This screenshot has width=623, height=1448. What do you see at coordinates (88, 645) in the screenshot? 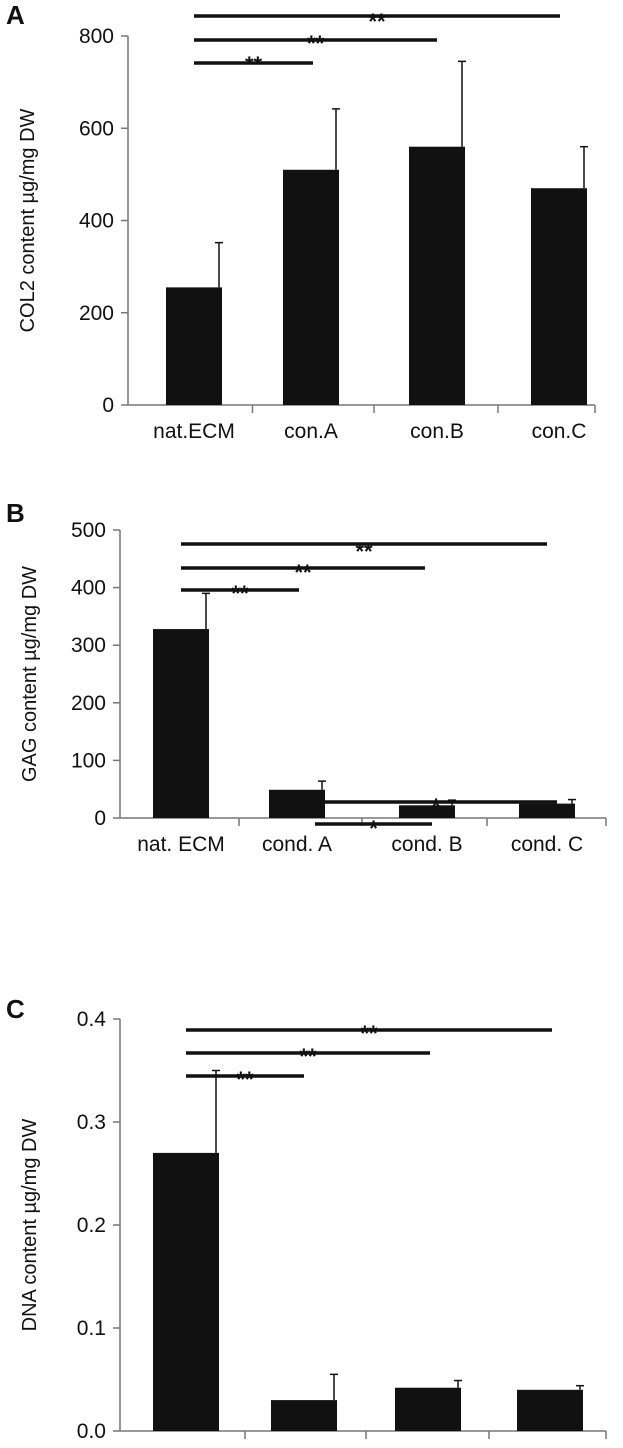
I see `y-tick-label: 300` at bounding box center [88, 645].